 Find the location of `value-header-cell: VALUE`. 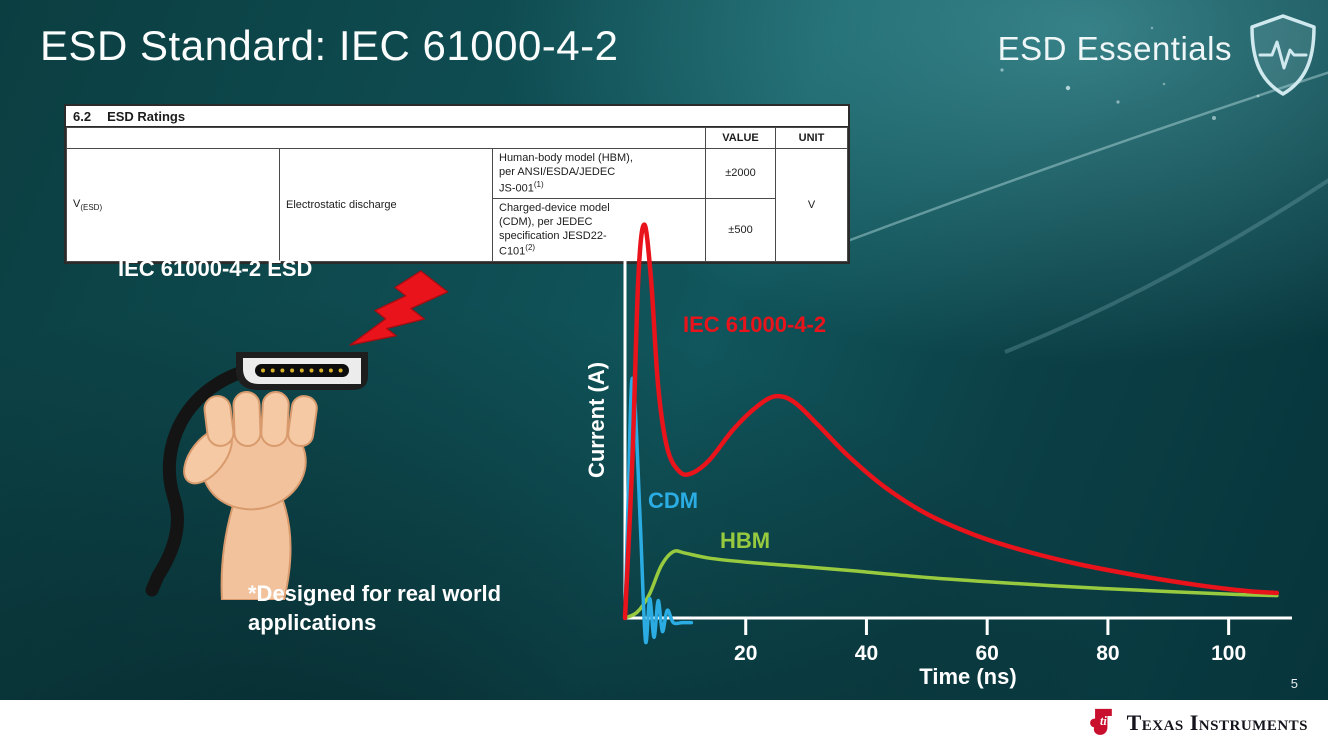

value-header-cell: VALUE is located at coordinates (740, 138).